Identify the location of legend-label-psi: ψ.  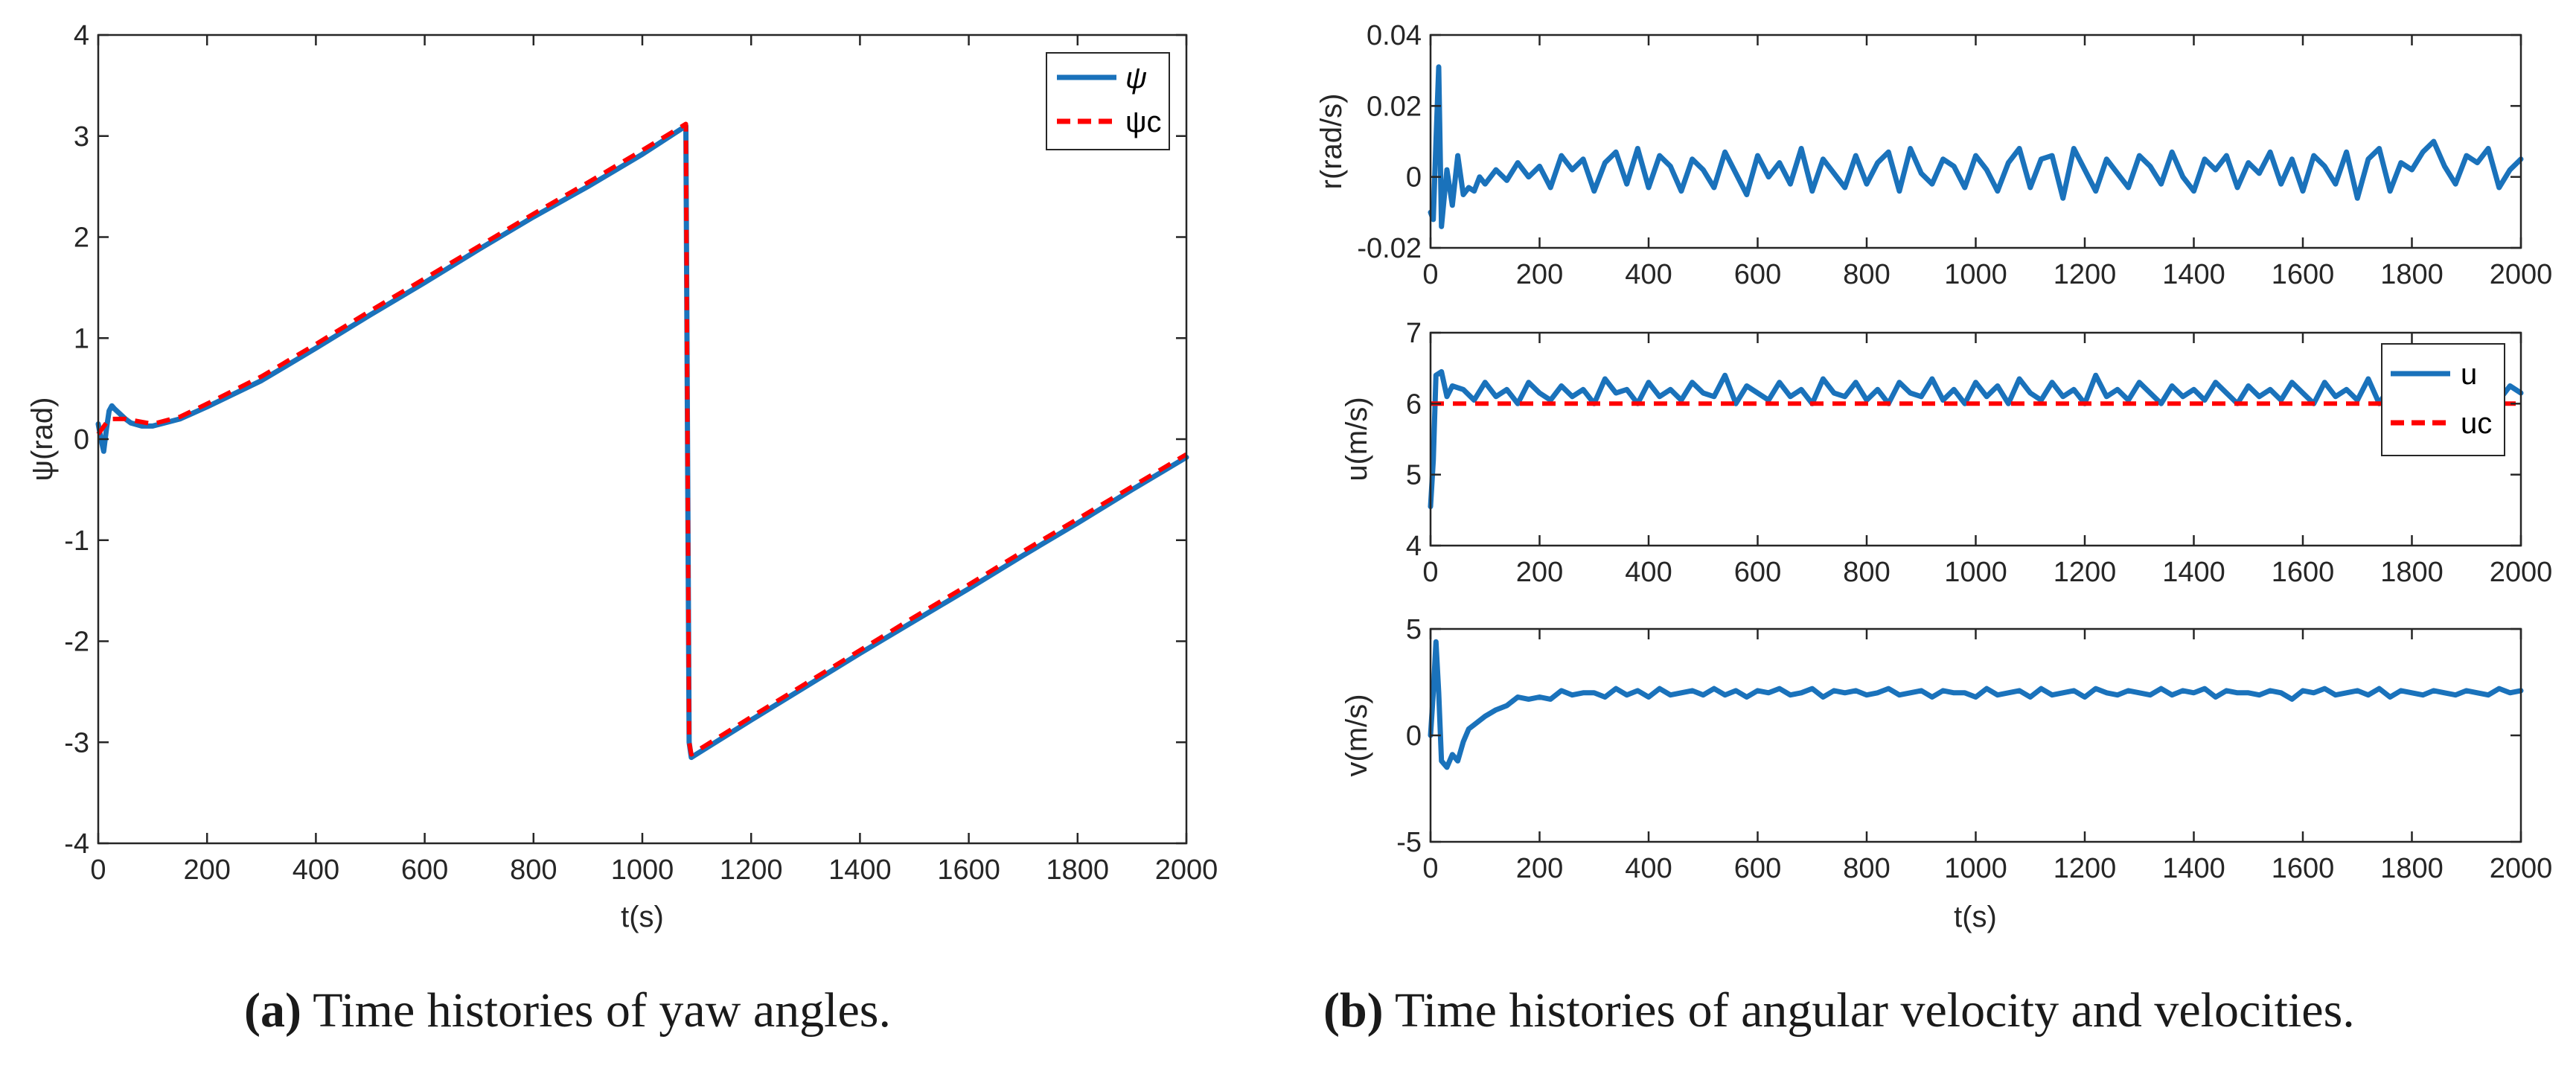
(1136, 78).